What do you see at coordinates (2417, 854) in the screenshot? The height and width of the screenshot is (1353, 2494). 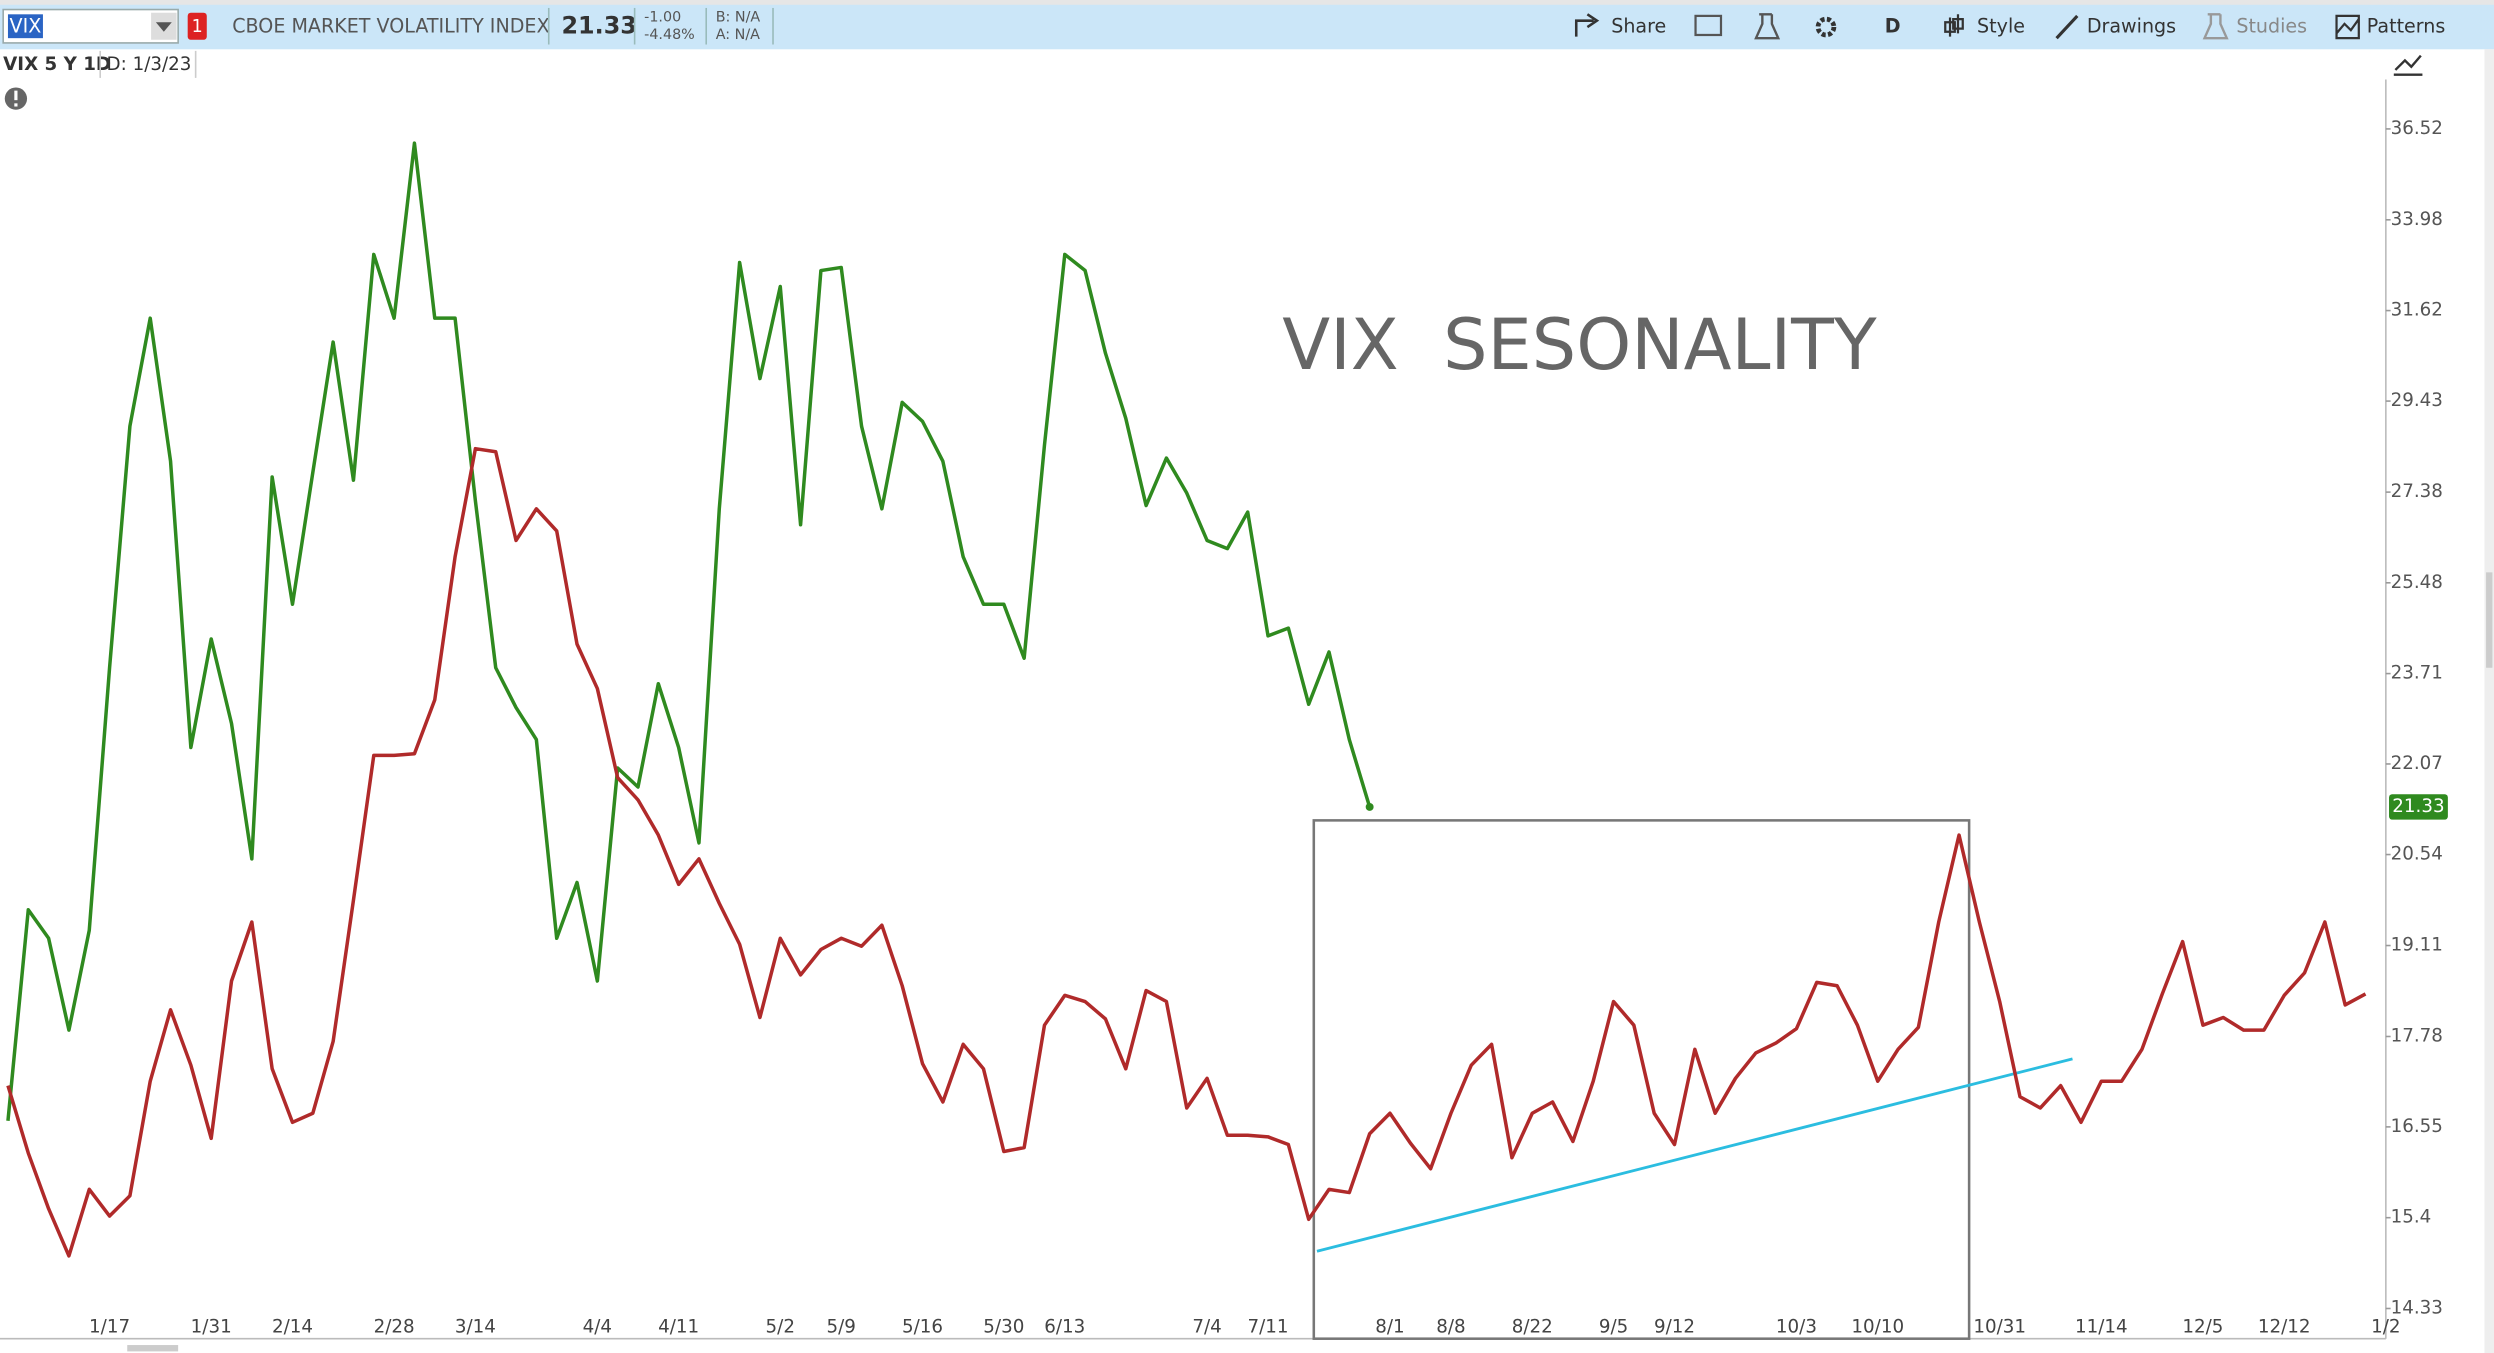 I see `y-tick-label: 20.54` at bounding box center [2417, 854].